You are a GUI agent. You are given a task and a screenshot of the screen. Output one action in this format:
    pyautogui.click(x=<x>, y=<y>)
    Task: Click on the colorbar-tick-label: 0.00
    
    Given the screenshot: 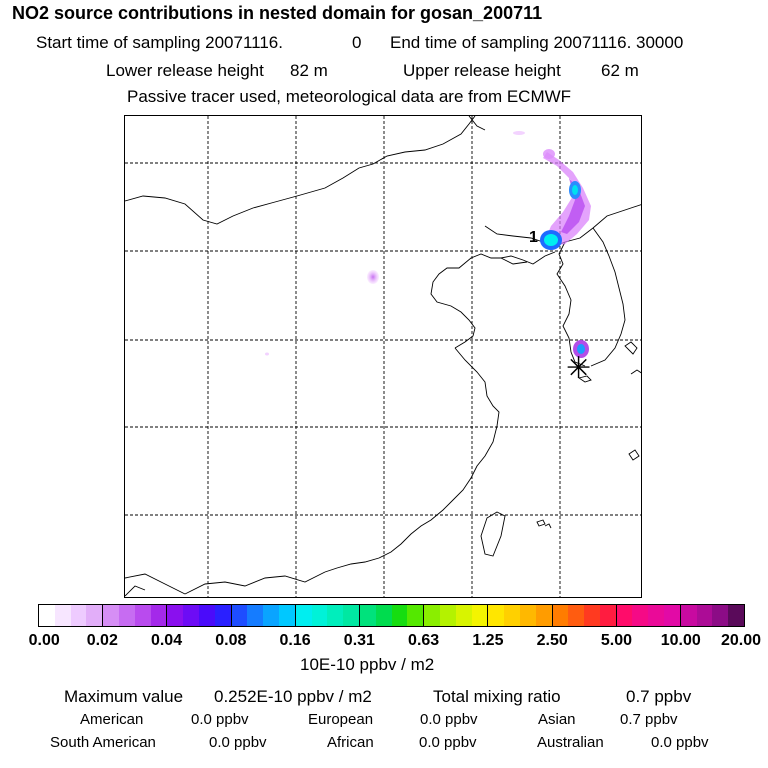 What is the action you would take?
    pyautogui.click(x=44, y=640)
    